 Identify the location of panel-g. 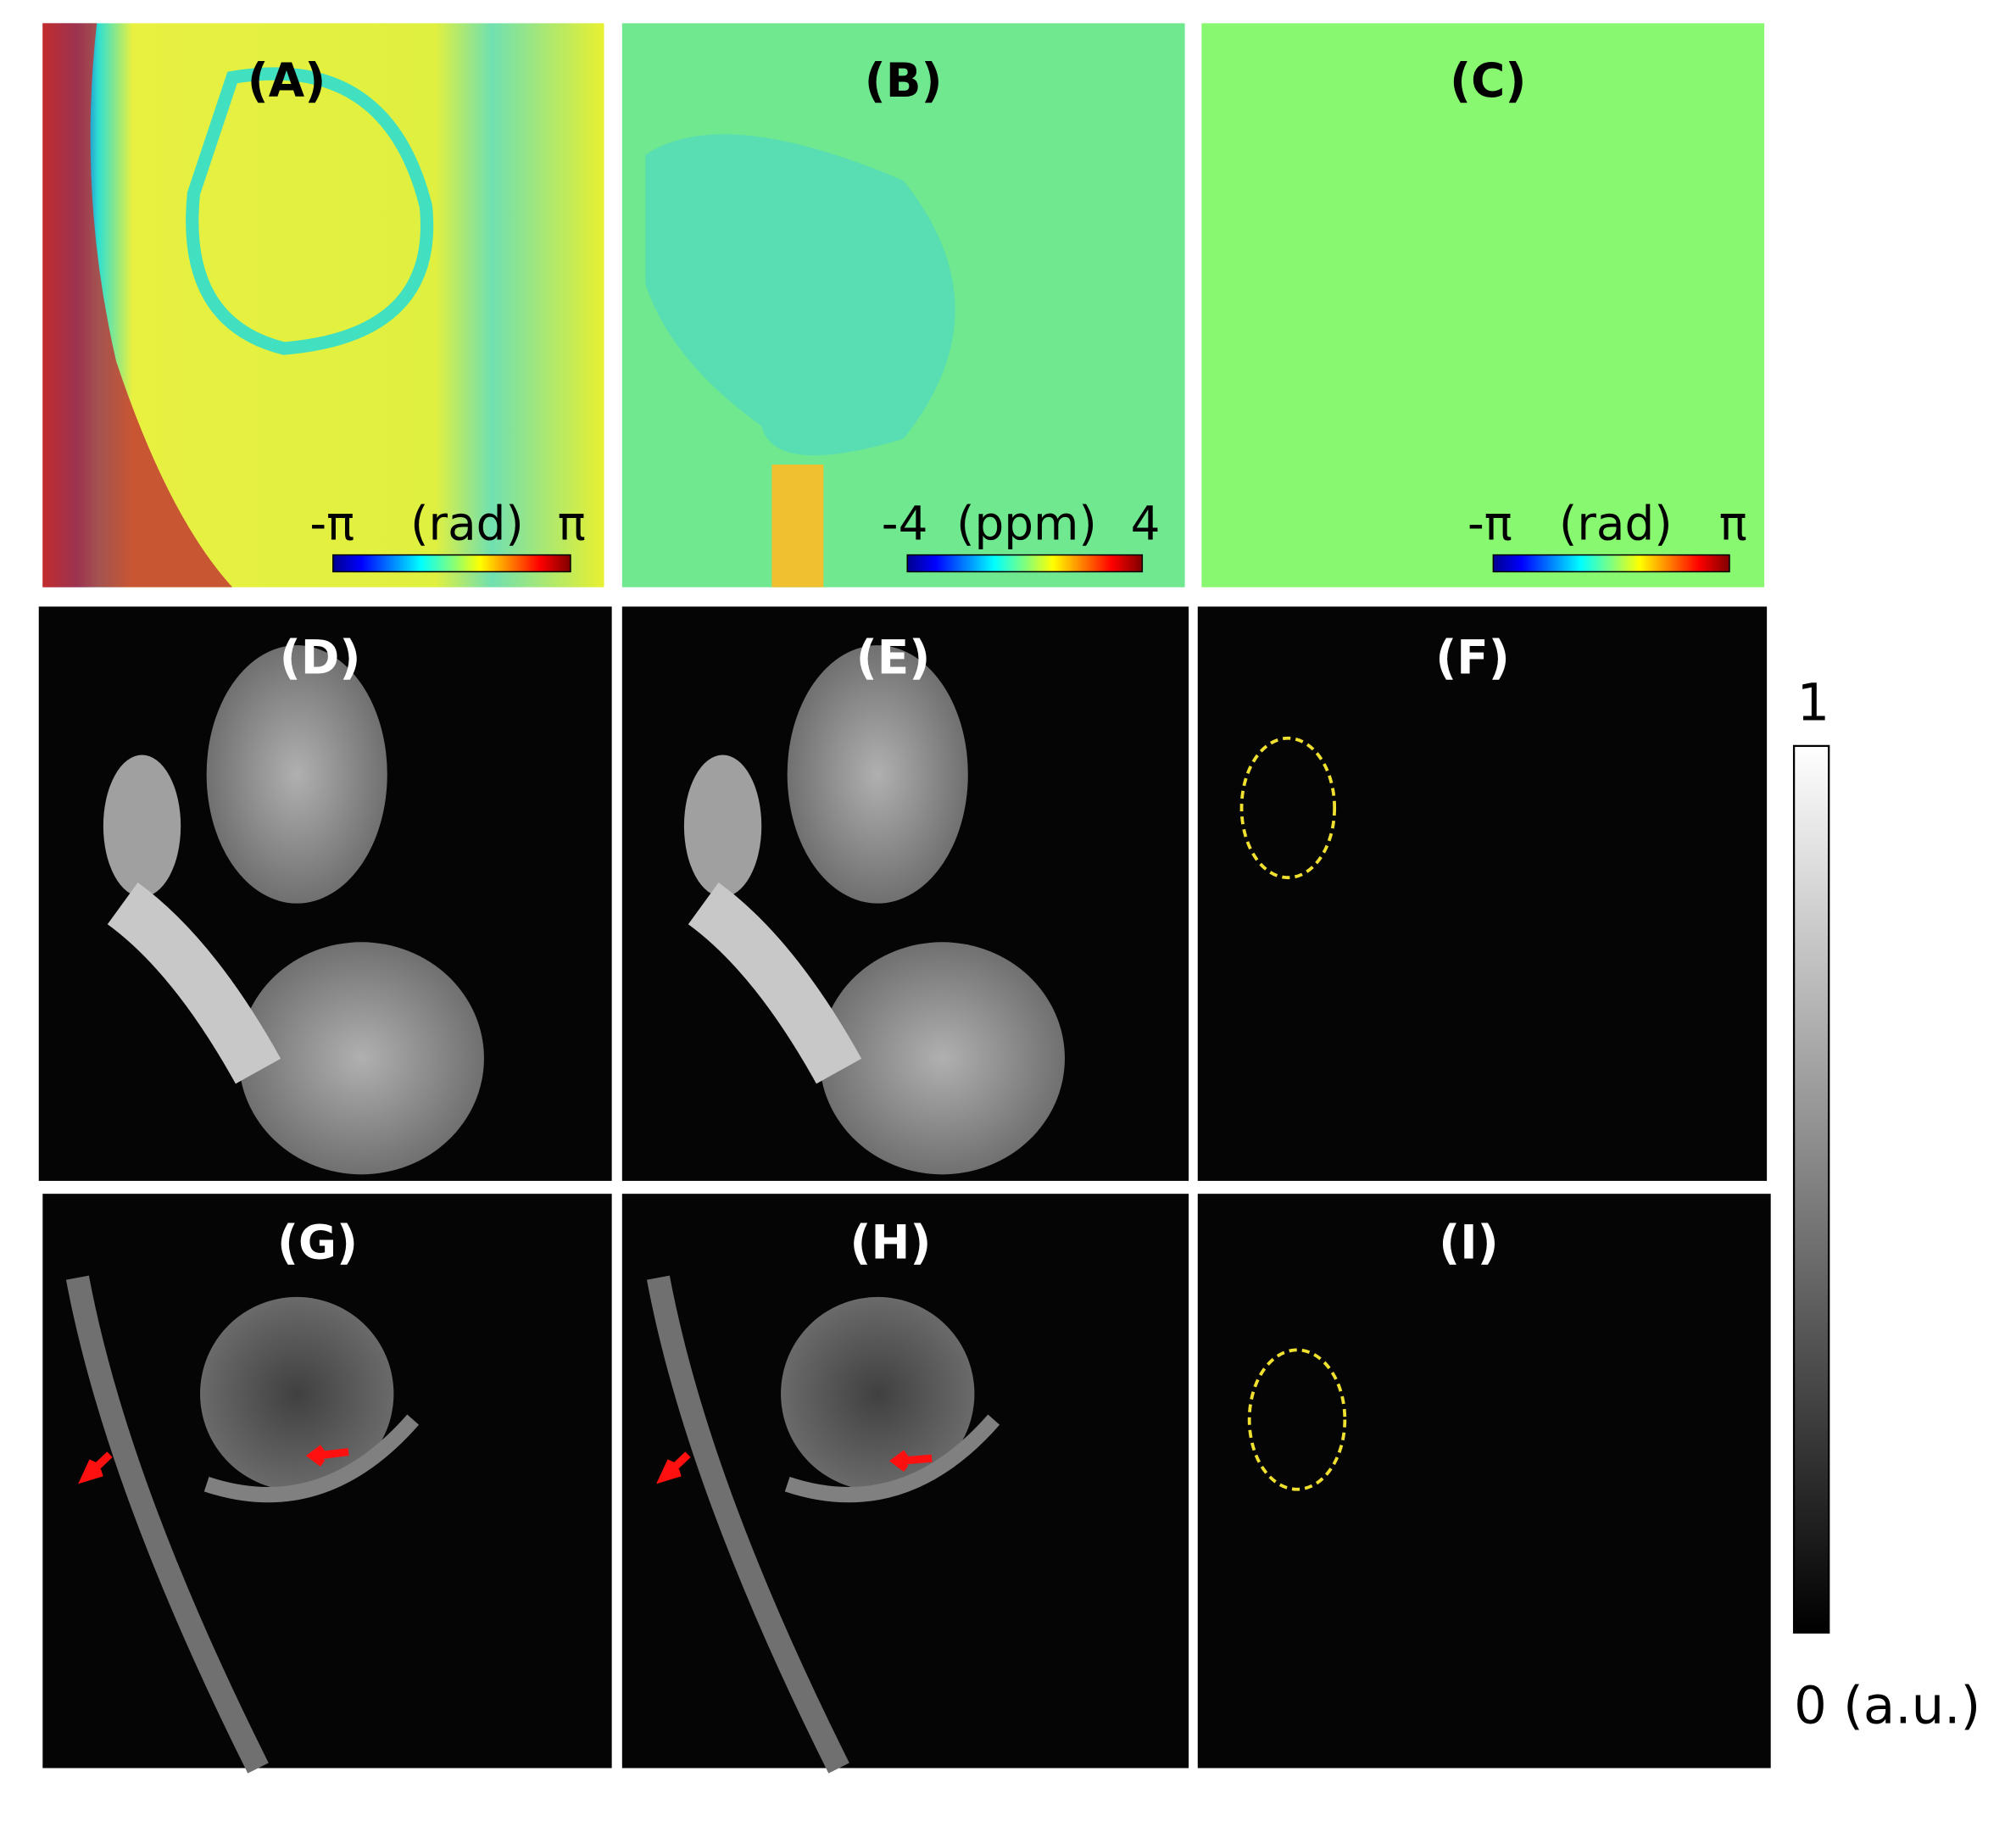
(327, 1484).